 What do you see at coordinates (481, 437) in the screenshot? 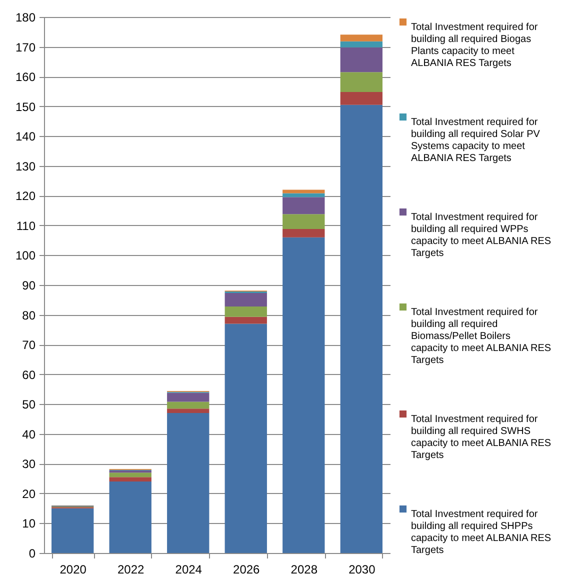
I see `legend-label: Total Investment required for building all required SWHS capacity to meet ALBANIA RES Targets` at bounding box center [481, 437].